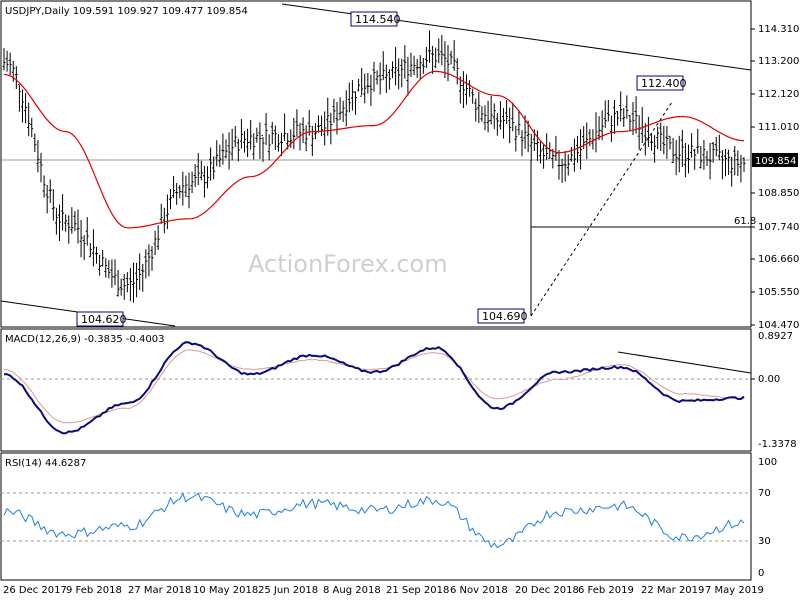  Describe the element at coordinates (778, 227) in the screenshot. I see `price-tick-7: 107.740` at that location.